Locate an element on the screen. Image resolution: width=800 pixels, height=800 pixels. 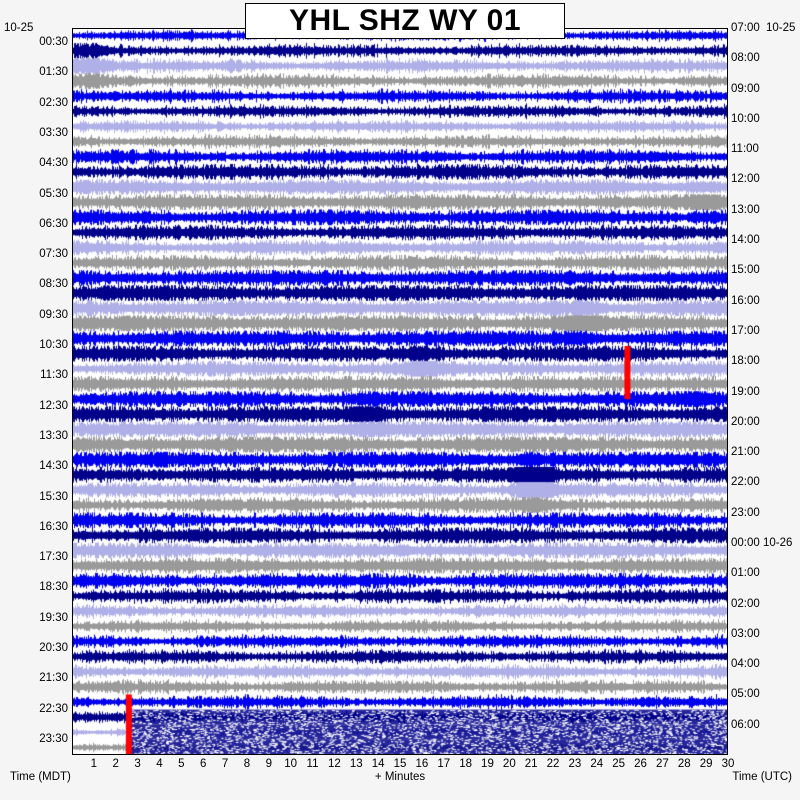
date-label-left: 10-25 is located at coordinates (19, 28).